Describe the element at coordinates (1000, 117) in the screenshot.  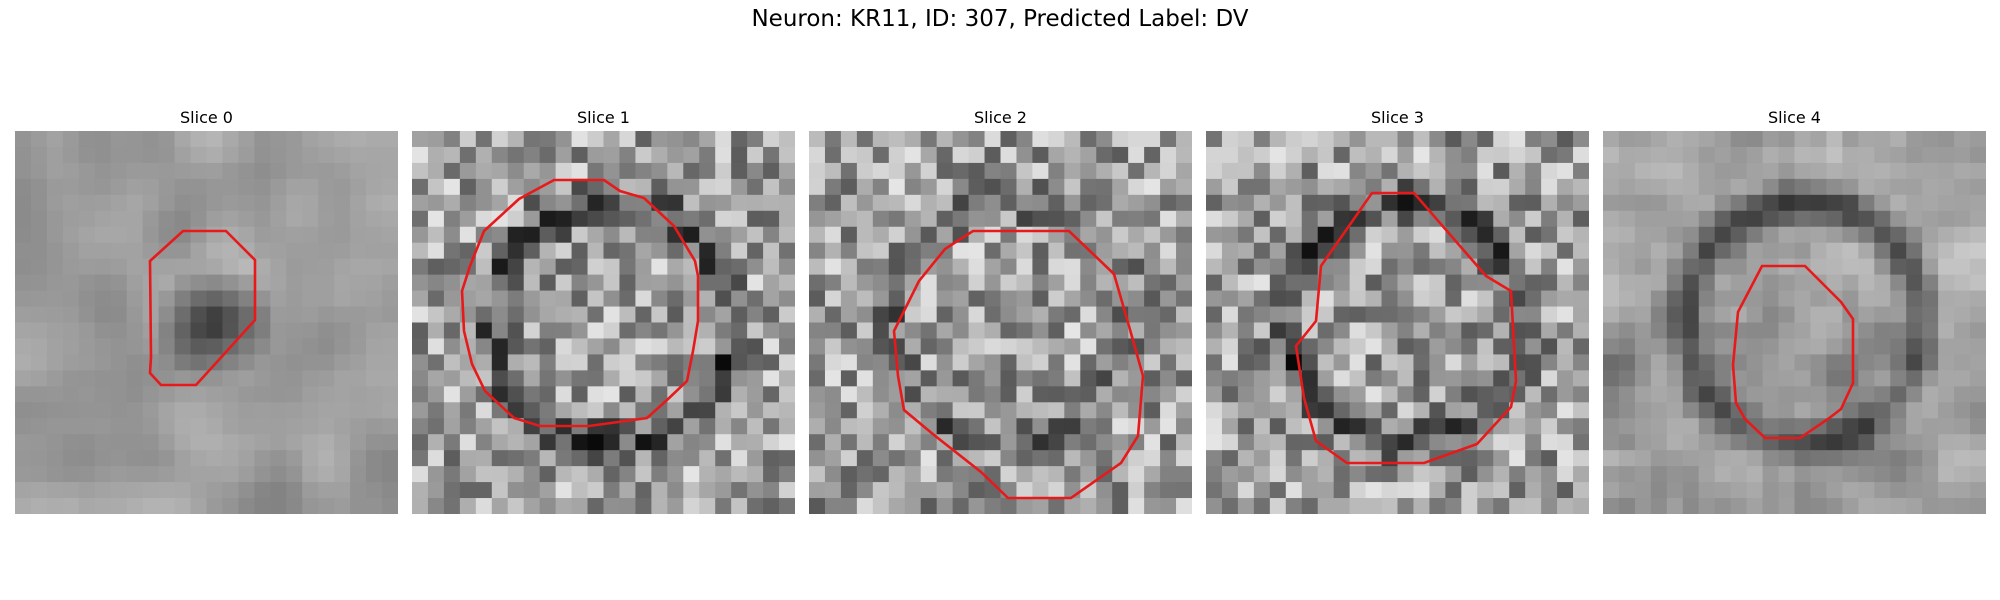
I see `panel-title: Slice 2` at that location.